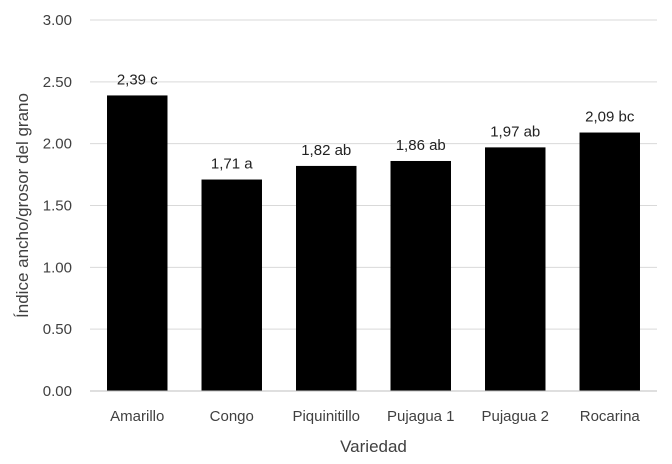  Describe the element at coordinates (137, 79) in the screenshot. I see `data-label: 2,39 c` at that location.